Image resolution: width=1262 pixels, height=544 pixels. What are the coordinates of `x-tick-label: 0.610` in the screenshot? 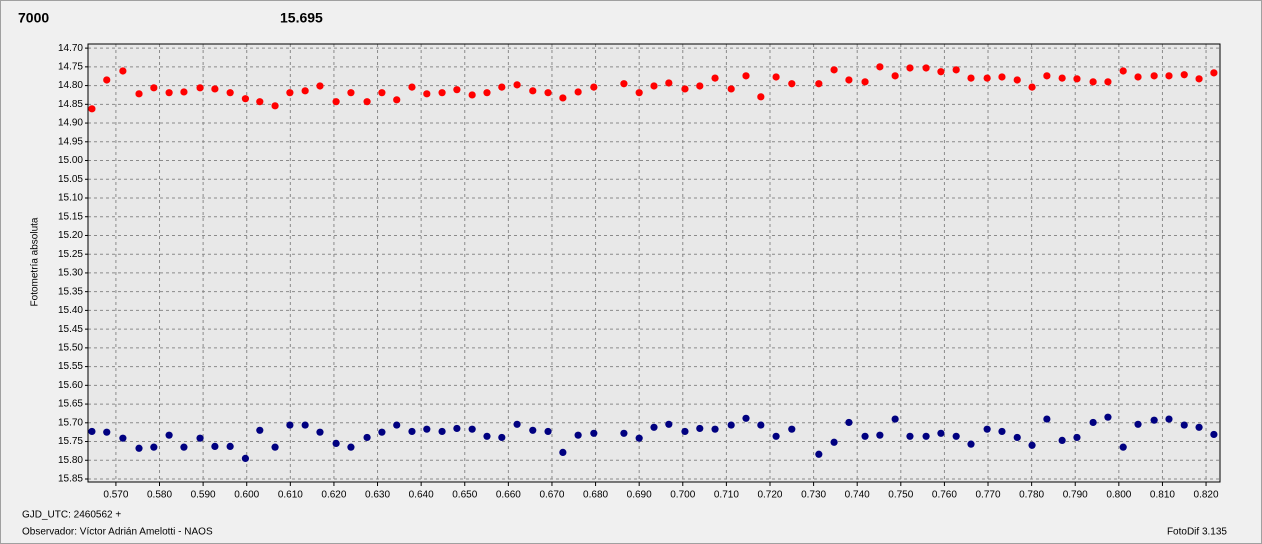 It's located at (290, 495).